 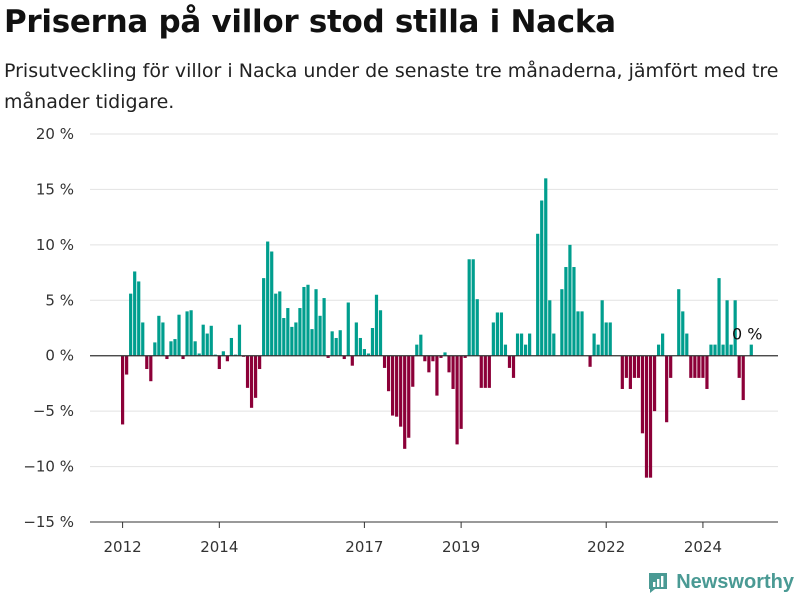 What do you see at coordinates (53, 411) in the screenshot?
I see `y-tick-label: −5 %` at bounding box center [53, 411].